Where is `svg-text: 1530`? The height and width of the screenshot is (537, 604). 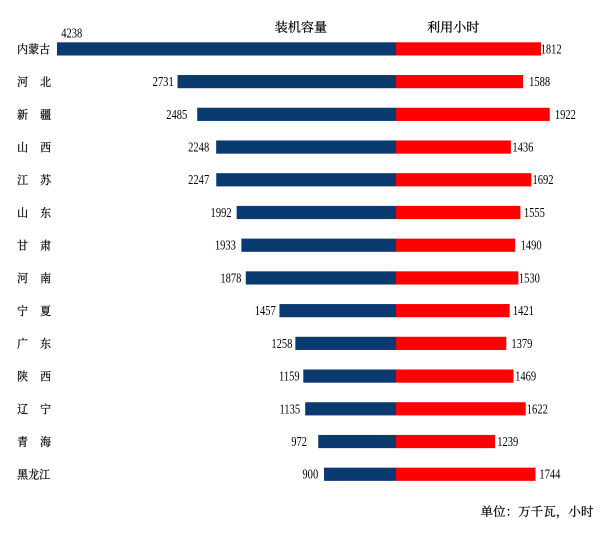
svg-text: 1530 is located at coordinates (529, 278).